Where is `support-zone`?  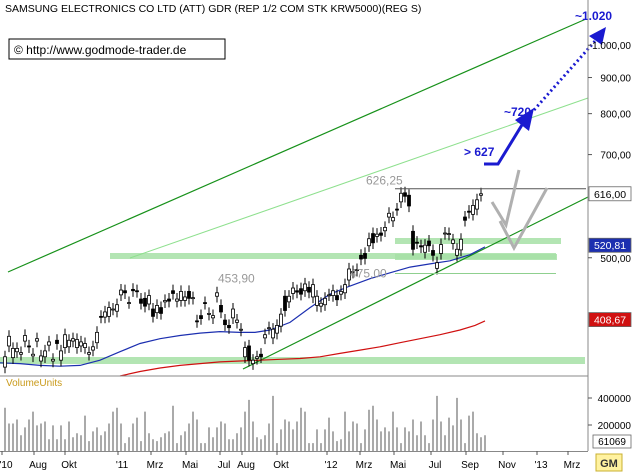
support-zone is located at coordinates (478, 241).